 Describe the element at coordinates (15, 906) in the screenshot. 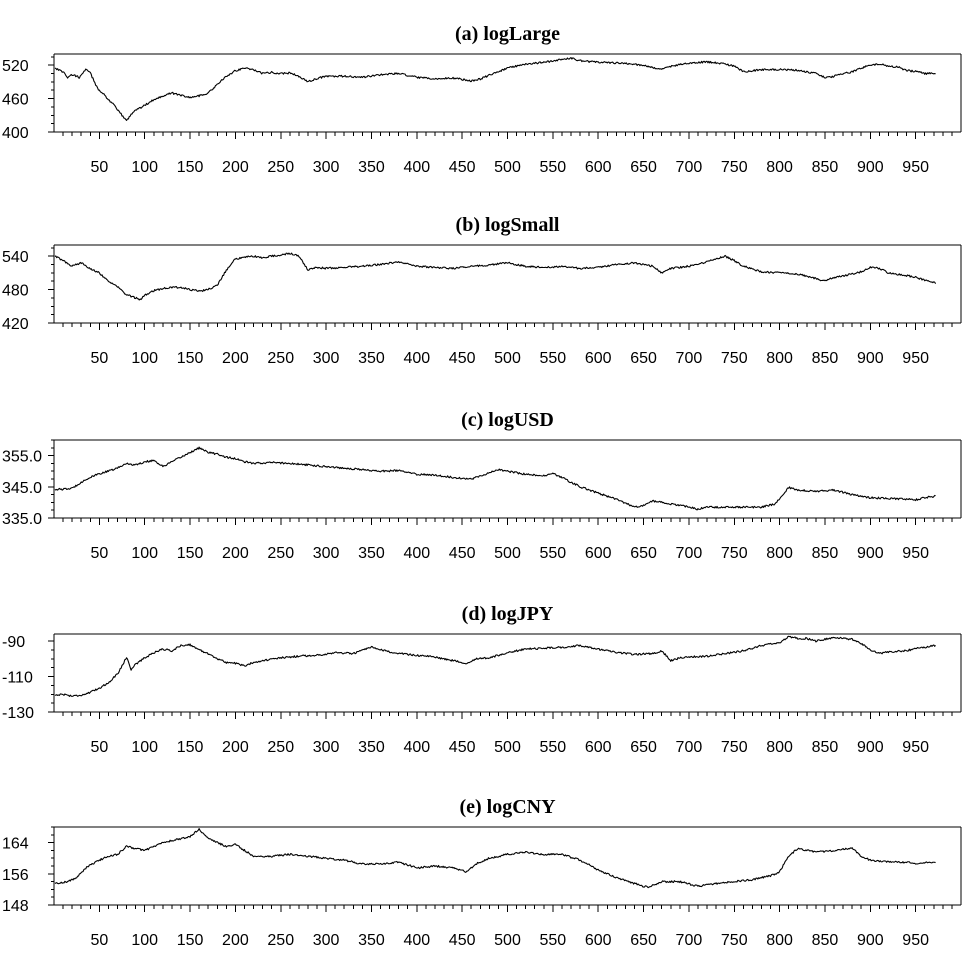

I see `y-tick-label: 148` at that location.